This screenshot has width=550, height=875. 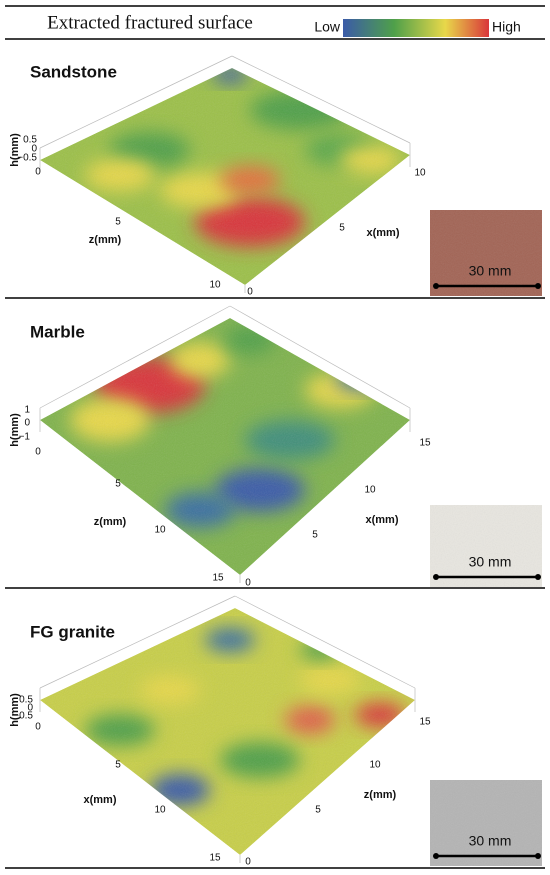 What do you see at coordinates (327, 27) in the screenshot?
I see `legend-low: Low` at bounding box center [327, 27].